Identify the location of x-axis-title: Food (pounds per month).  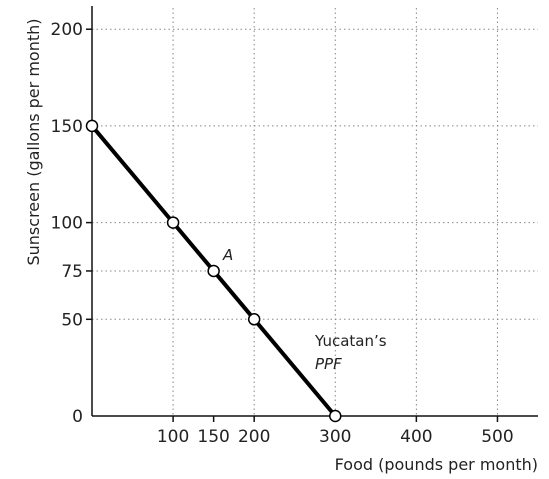
(436, 464).